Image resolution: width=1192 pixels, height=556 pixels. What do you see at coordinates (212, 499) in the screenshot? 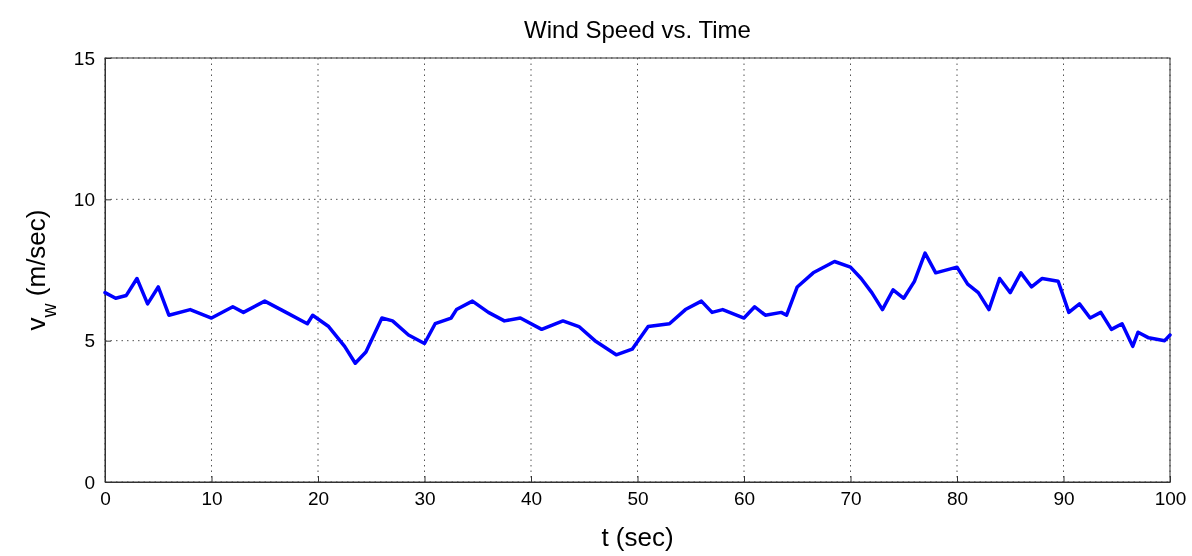
I see `x-tick-label: 10` at bounding box center [212, 499].